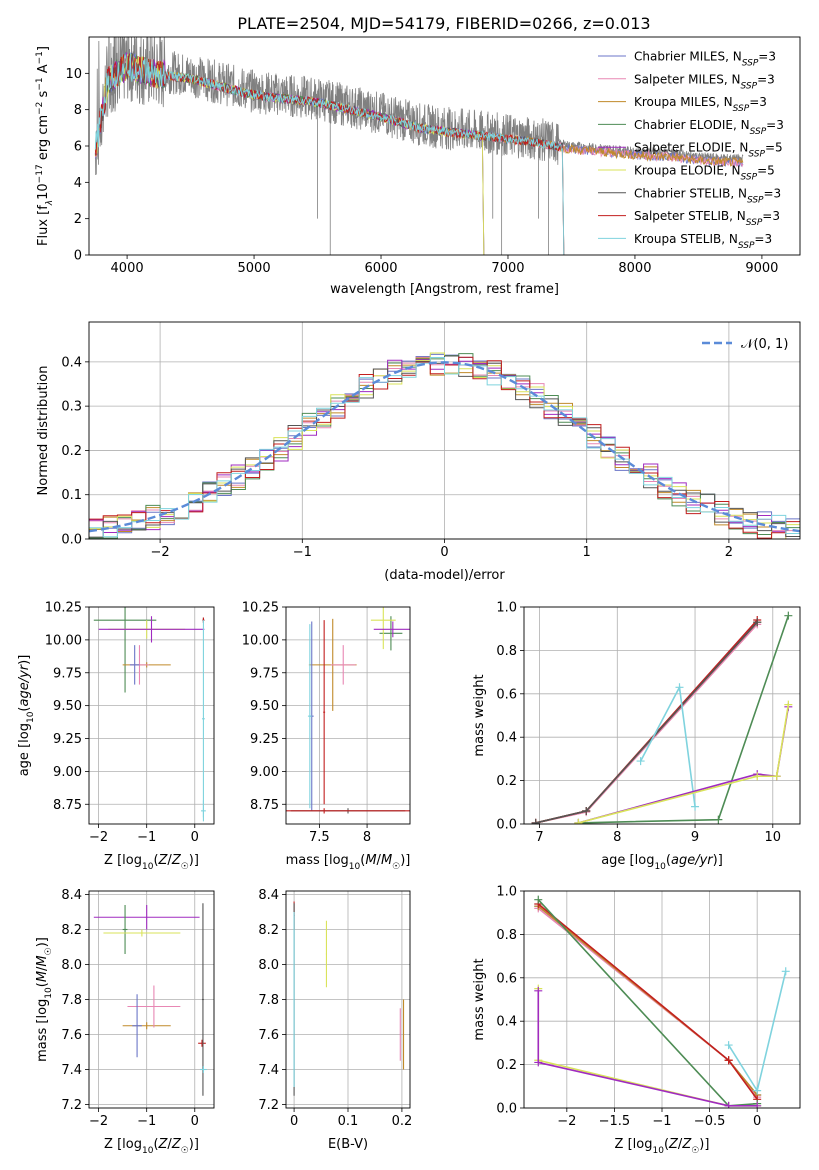 This screenshot has width=819, height=1170. I want to click on y-tick-label: 0, so click(78, 256).